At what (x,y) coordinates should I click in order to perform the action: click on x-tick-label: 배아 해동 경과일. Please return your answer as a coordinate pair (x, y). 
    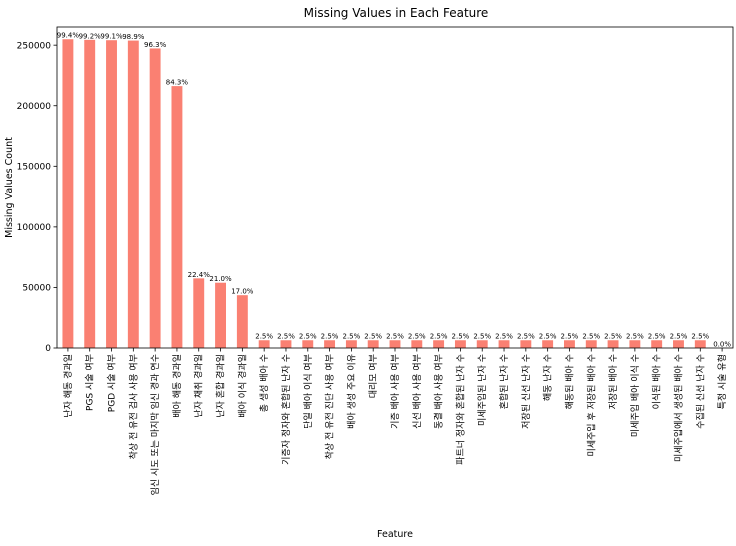
    Looking at the image, I should click on (177, 386).